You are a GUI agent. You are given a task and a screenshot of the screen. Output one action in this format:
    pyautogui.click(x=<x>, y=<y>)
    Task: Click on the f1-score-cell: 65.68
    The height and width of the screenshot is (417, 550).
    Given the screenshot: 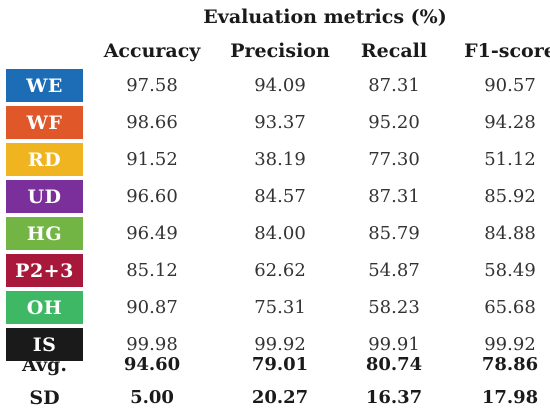 What is the action you would take?
    pyautogui.click(x=510, y=307)
    